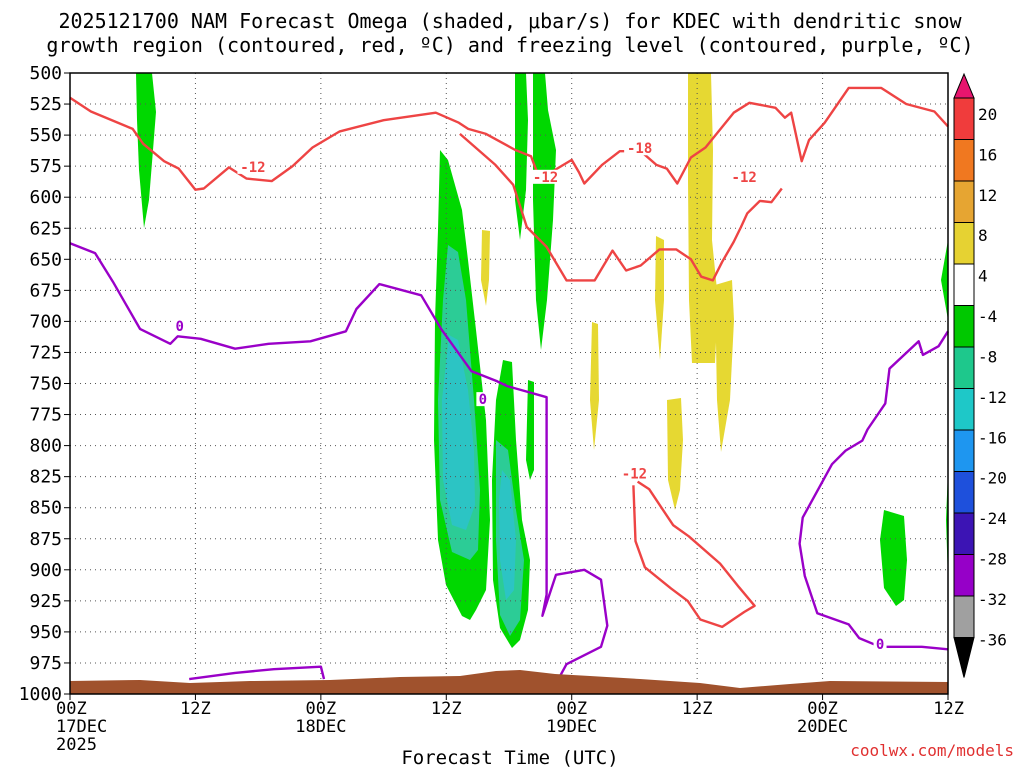 This screenshot has height=768, width=1024. I want to click on colorbar-label: -4, so click(987, 316).